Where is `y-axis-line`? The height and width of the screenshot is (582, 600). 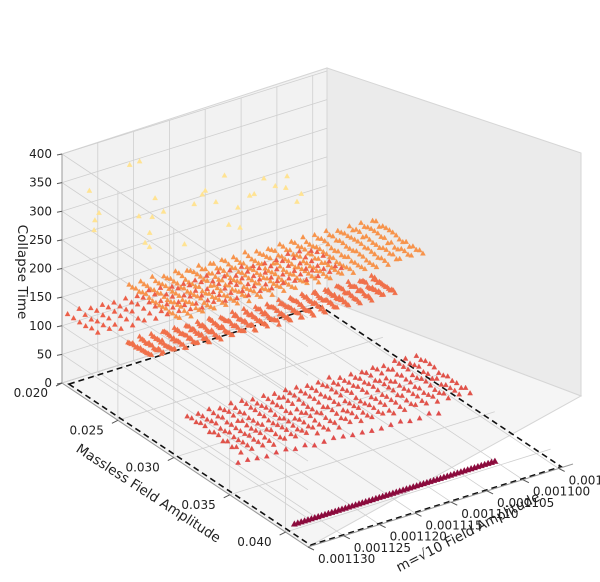 y-axis-line is located at coordinates (440, 505).